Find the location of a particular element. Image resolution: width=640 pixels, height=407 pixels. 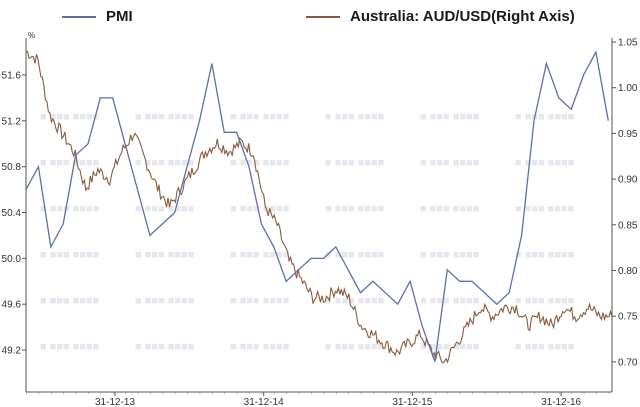

left-axis-unit: % is located at coordinates (31, 35).